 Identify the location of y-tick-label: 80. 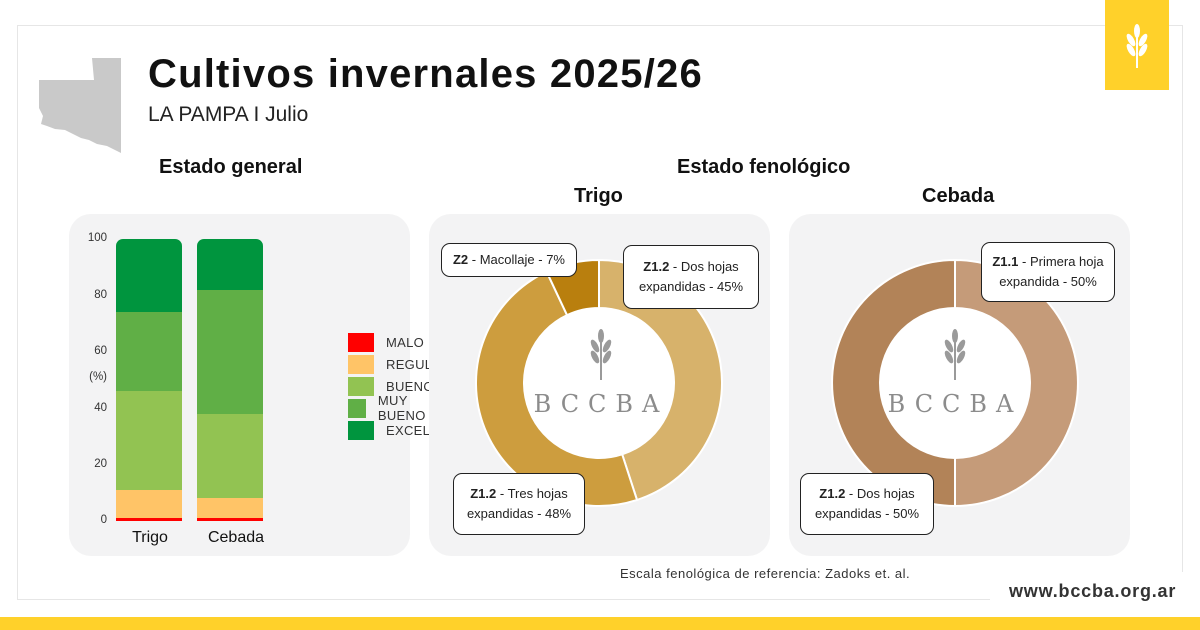
(100, 295).